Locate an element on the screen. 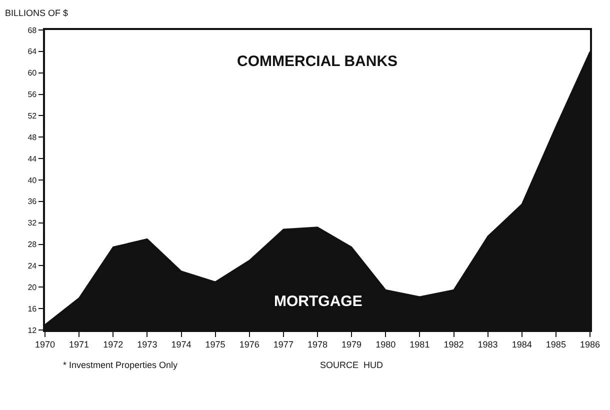 The image size is (610, 410). x-tick-label: 1978 is located at coordinates (317, 345).